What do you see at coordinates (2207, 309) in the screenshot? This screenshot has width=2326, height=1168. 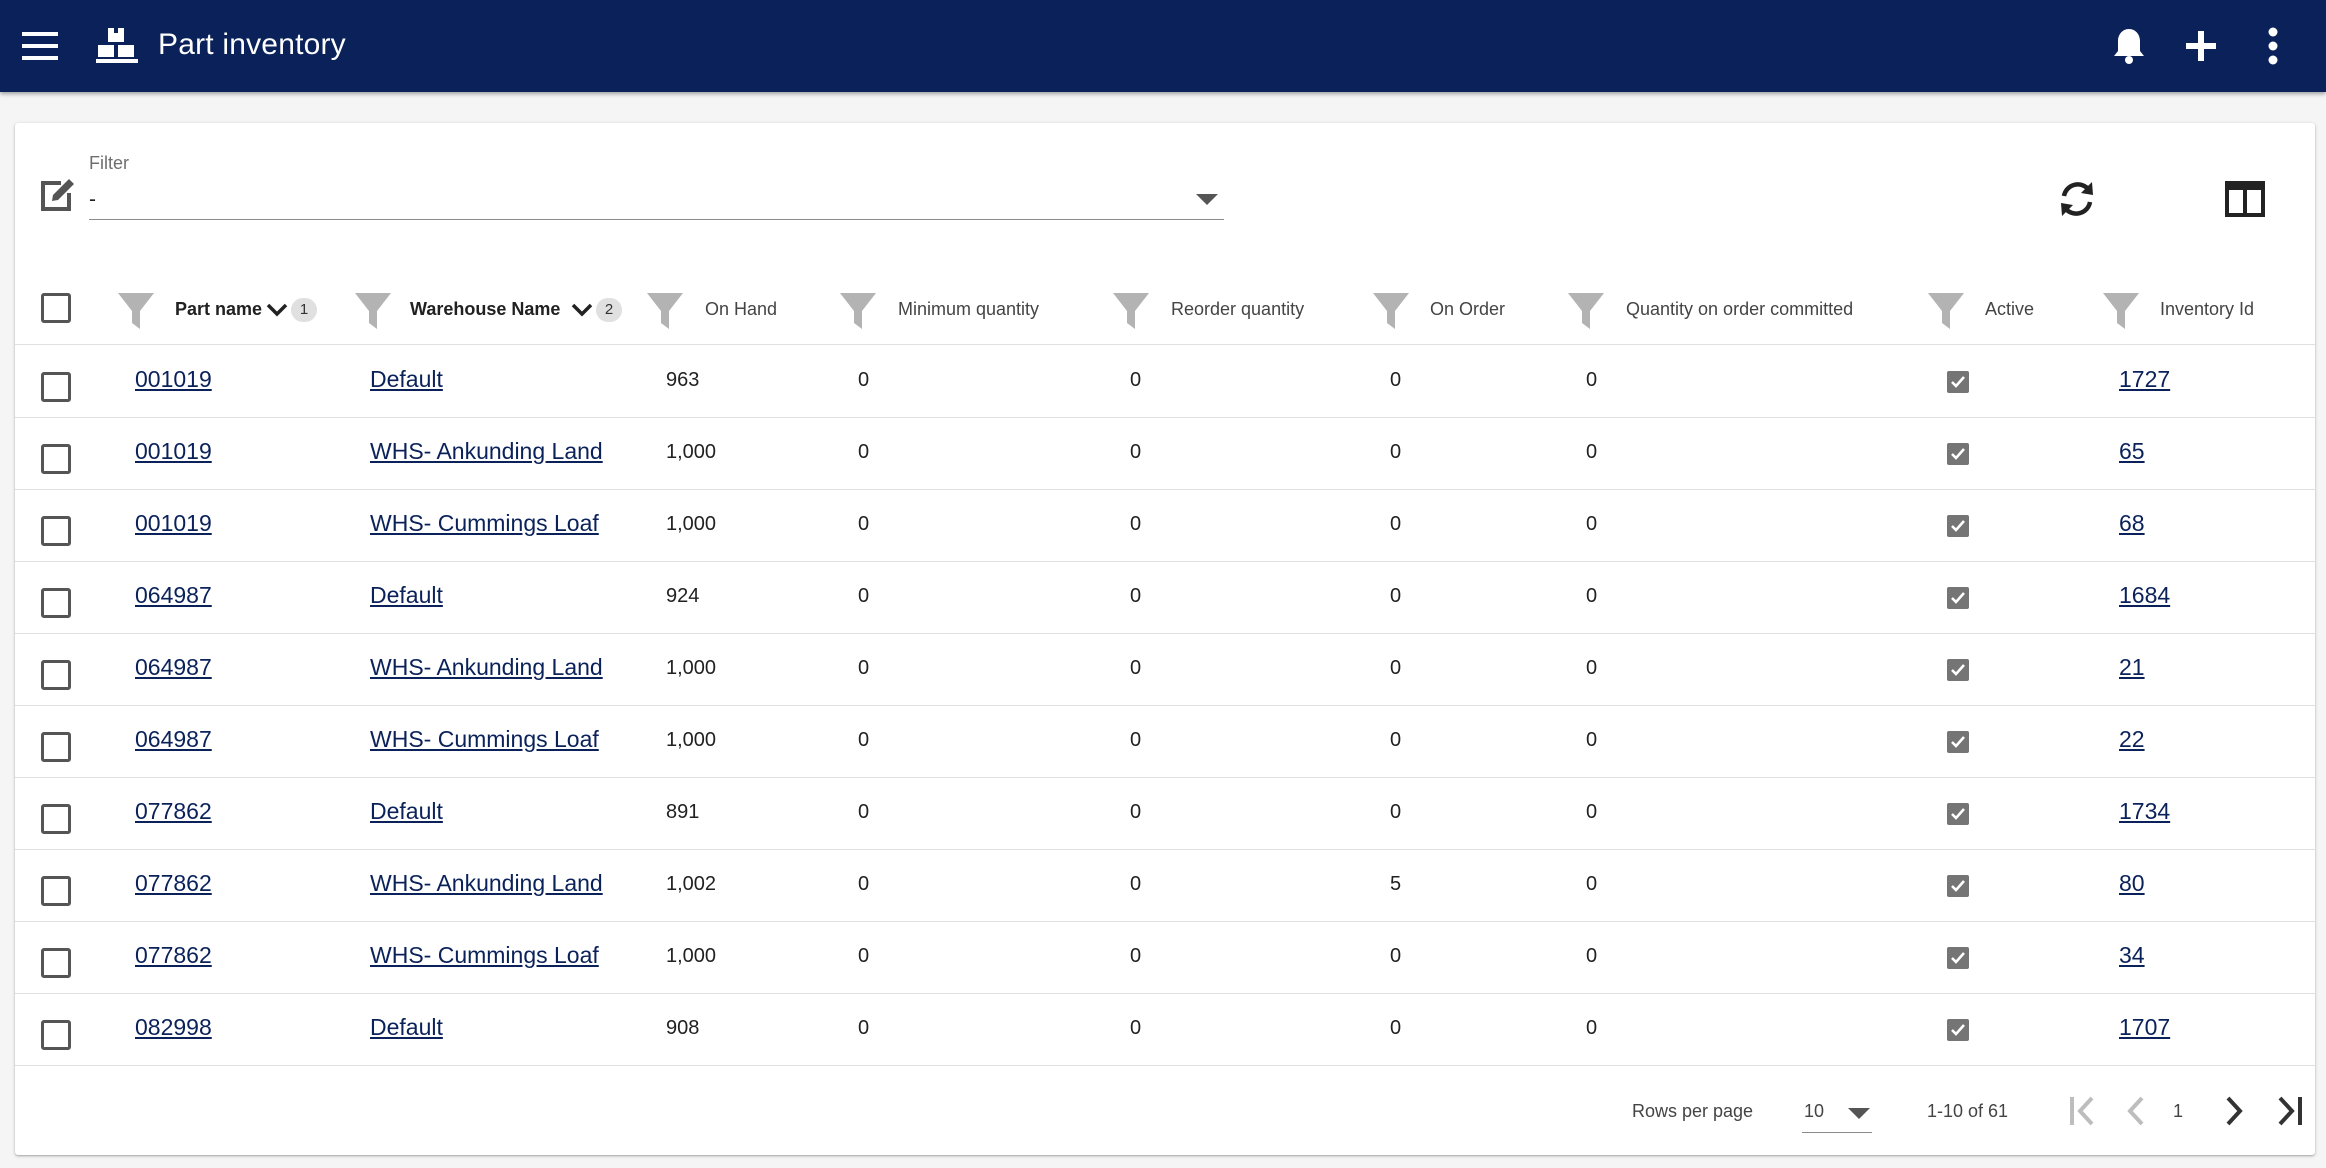 I see `column-header-inventory-id: Inventory Id` at bounding box center [2207, 309].